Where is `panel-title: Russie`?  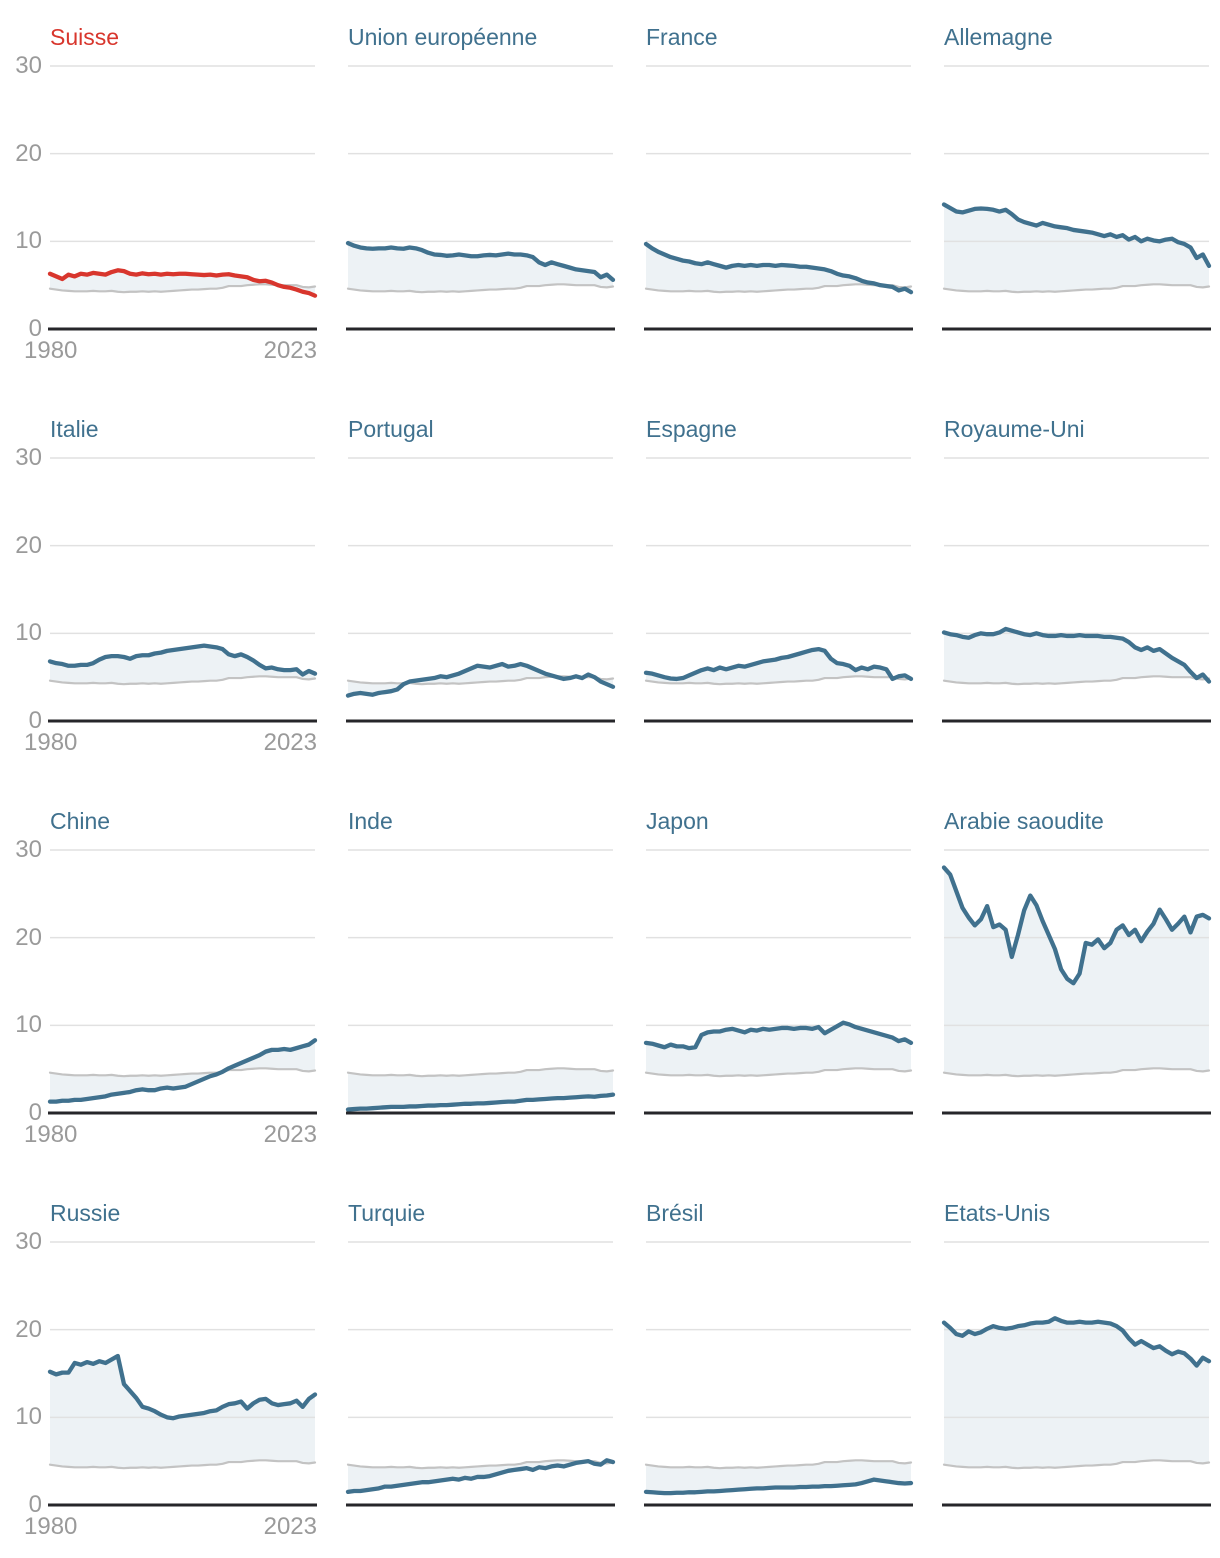
panel-title: Russie is located at coordinates (85, 1213).